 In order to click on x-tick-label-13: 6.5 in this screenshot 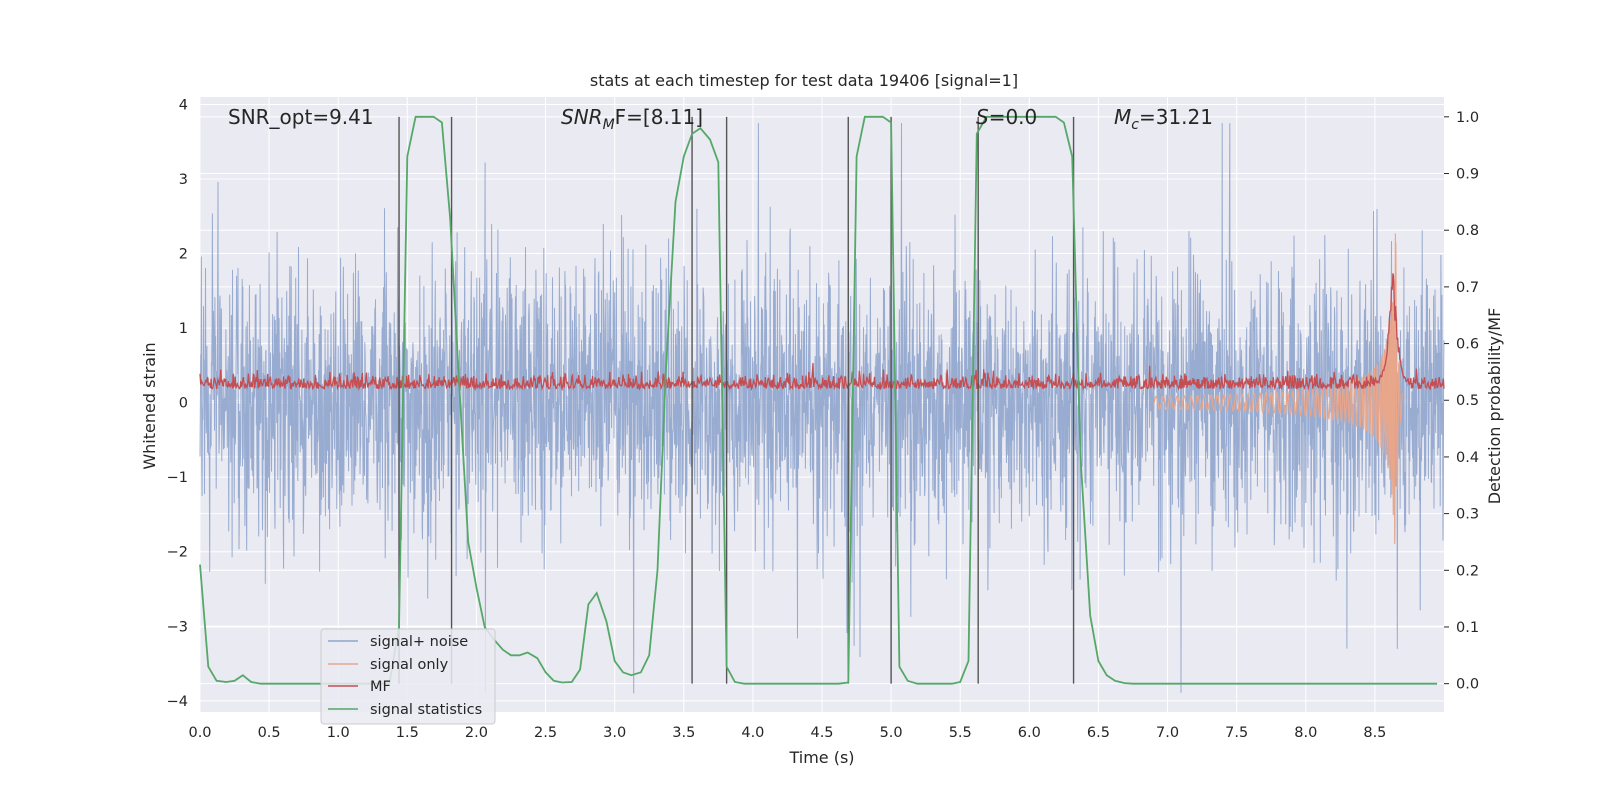, I will do `click(1098, 733)`.